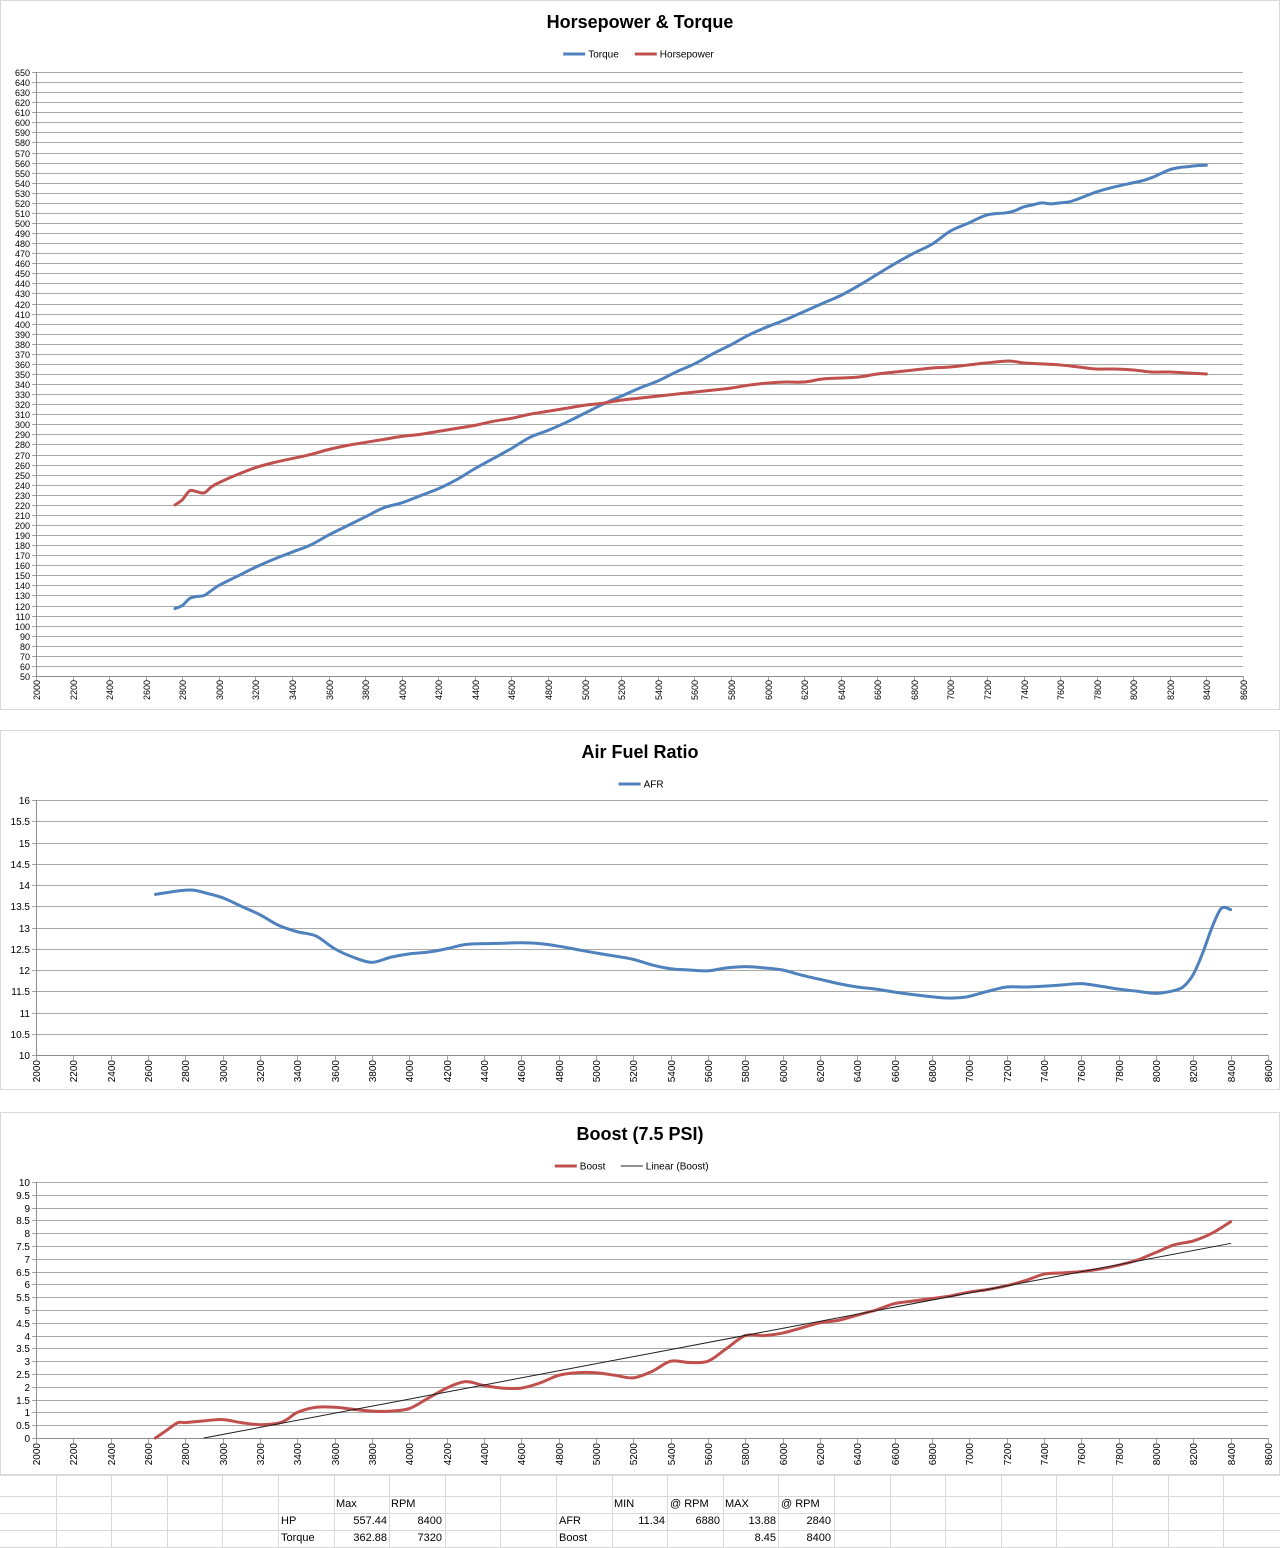 Image resolution: width=1280 pixels, height=1548 pixels. I want to click on x-tick-label: 6800, so click(933, 1454).